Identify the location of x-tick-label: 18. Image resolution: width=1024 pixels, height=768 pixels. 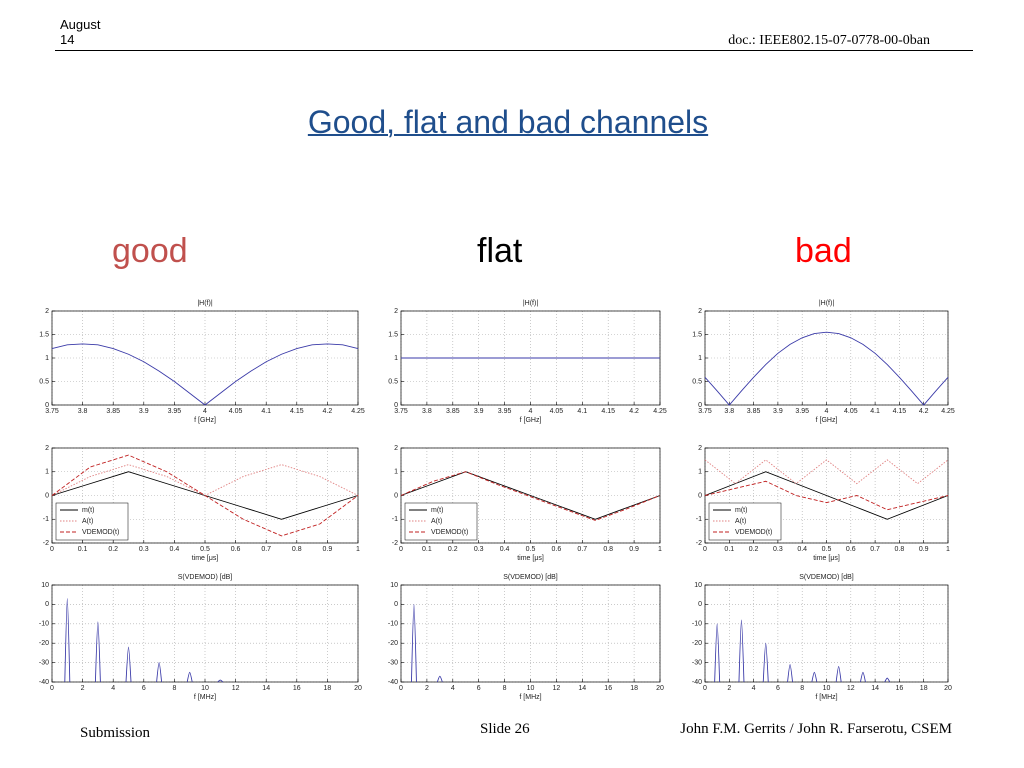
(634, 688).